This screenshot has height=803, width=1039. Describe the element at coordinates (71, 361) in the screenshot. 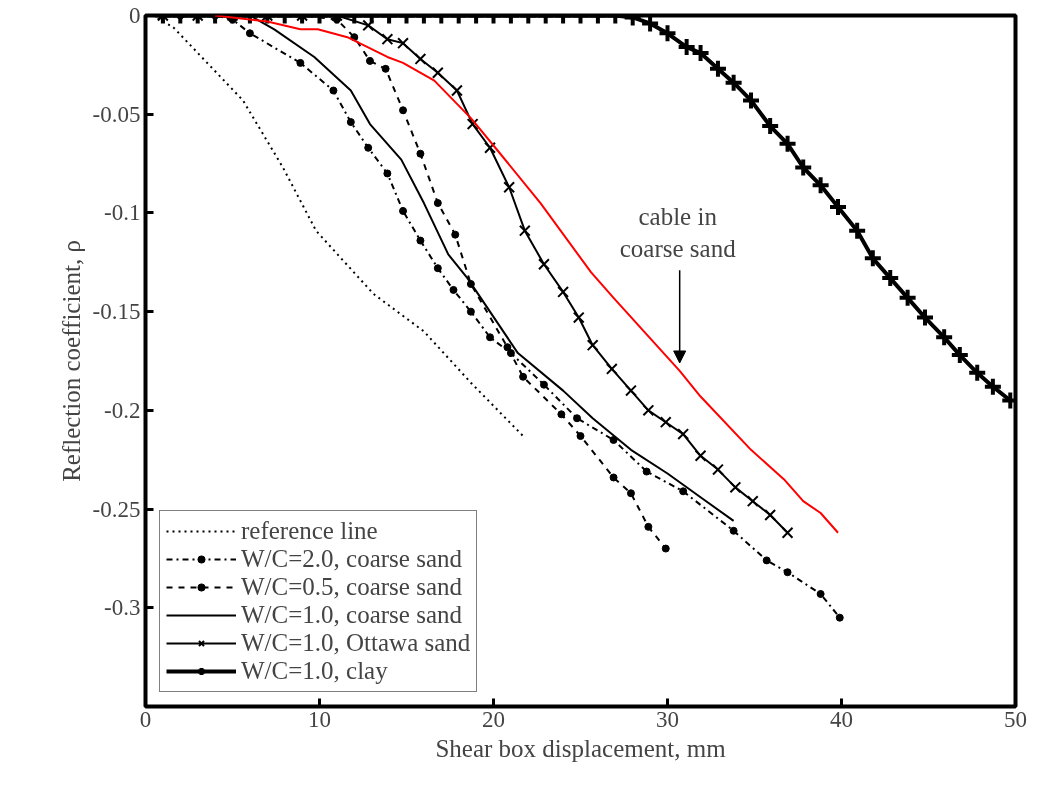

I see `y-axis-title: Reflection coefficient, ρ` at that location.